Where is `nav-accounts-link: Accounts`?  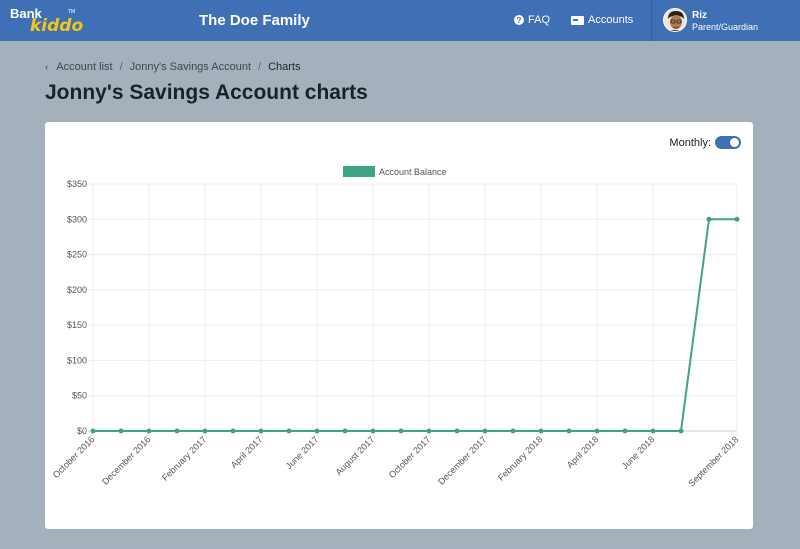
nav-accounts-link: Accounts is located at coordinates (602, 20).